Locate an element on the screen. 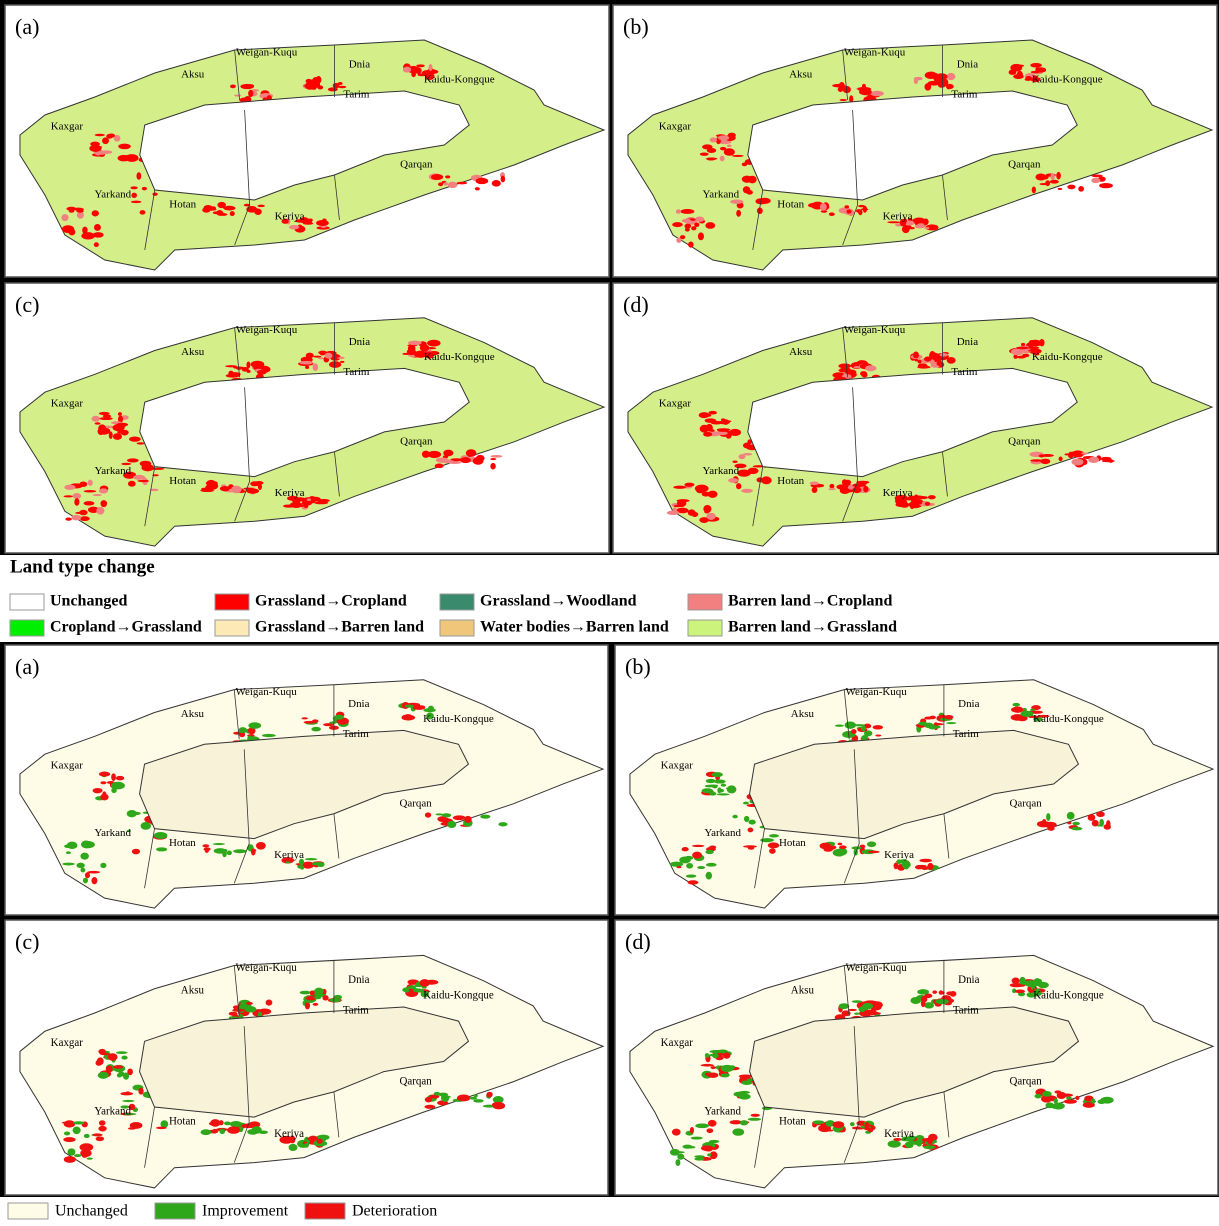 The height and width of the screenshot is (1226, 1219). panel-label: (c) is located at coordinates (27, 304).